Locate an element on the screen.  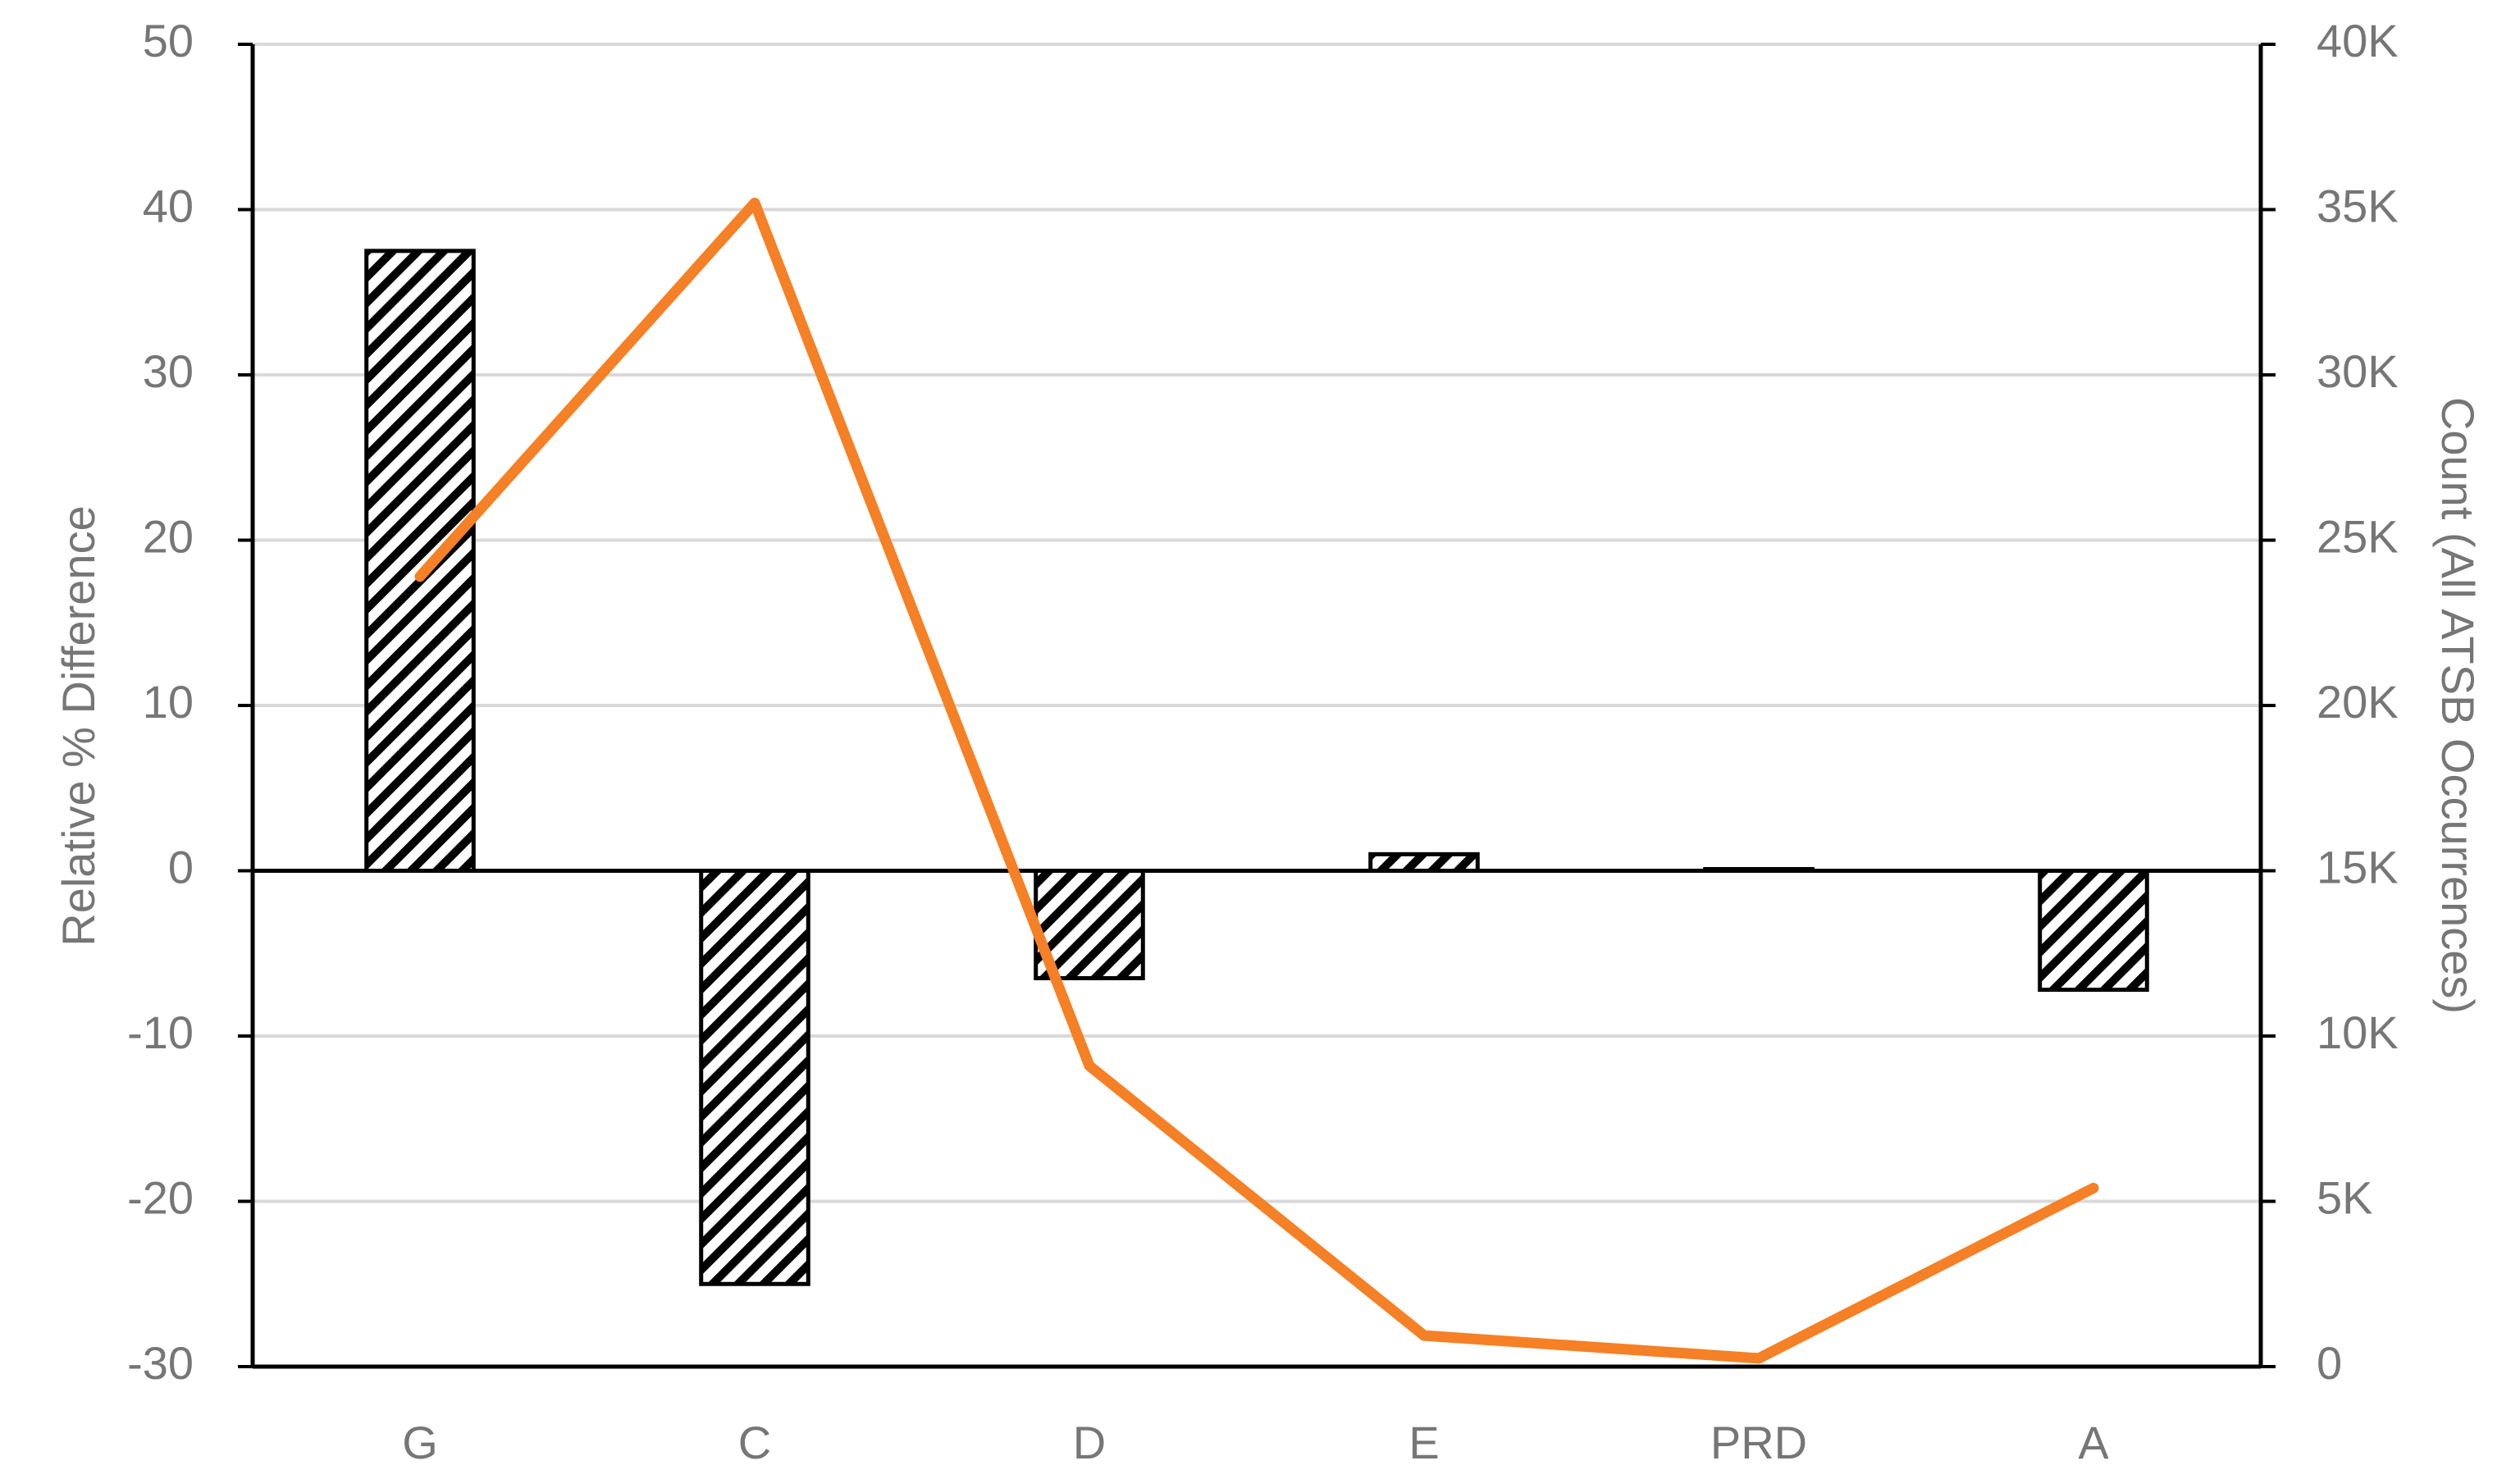
y2-tick-label: 10K is located at coordinates (2358, 1032).